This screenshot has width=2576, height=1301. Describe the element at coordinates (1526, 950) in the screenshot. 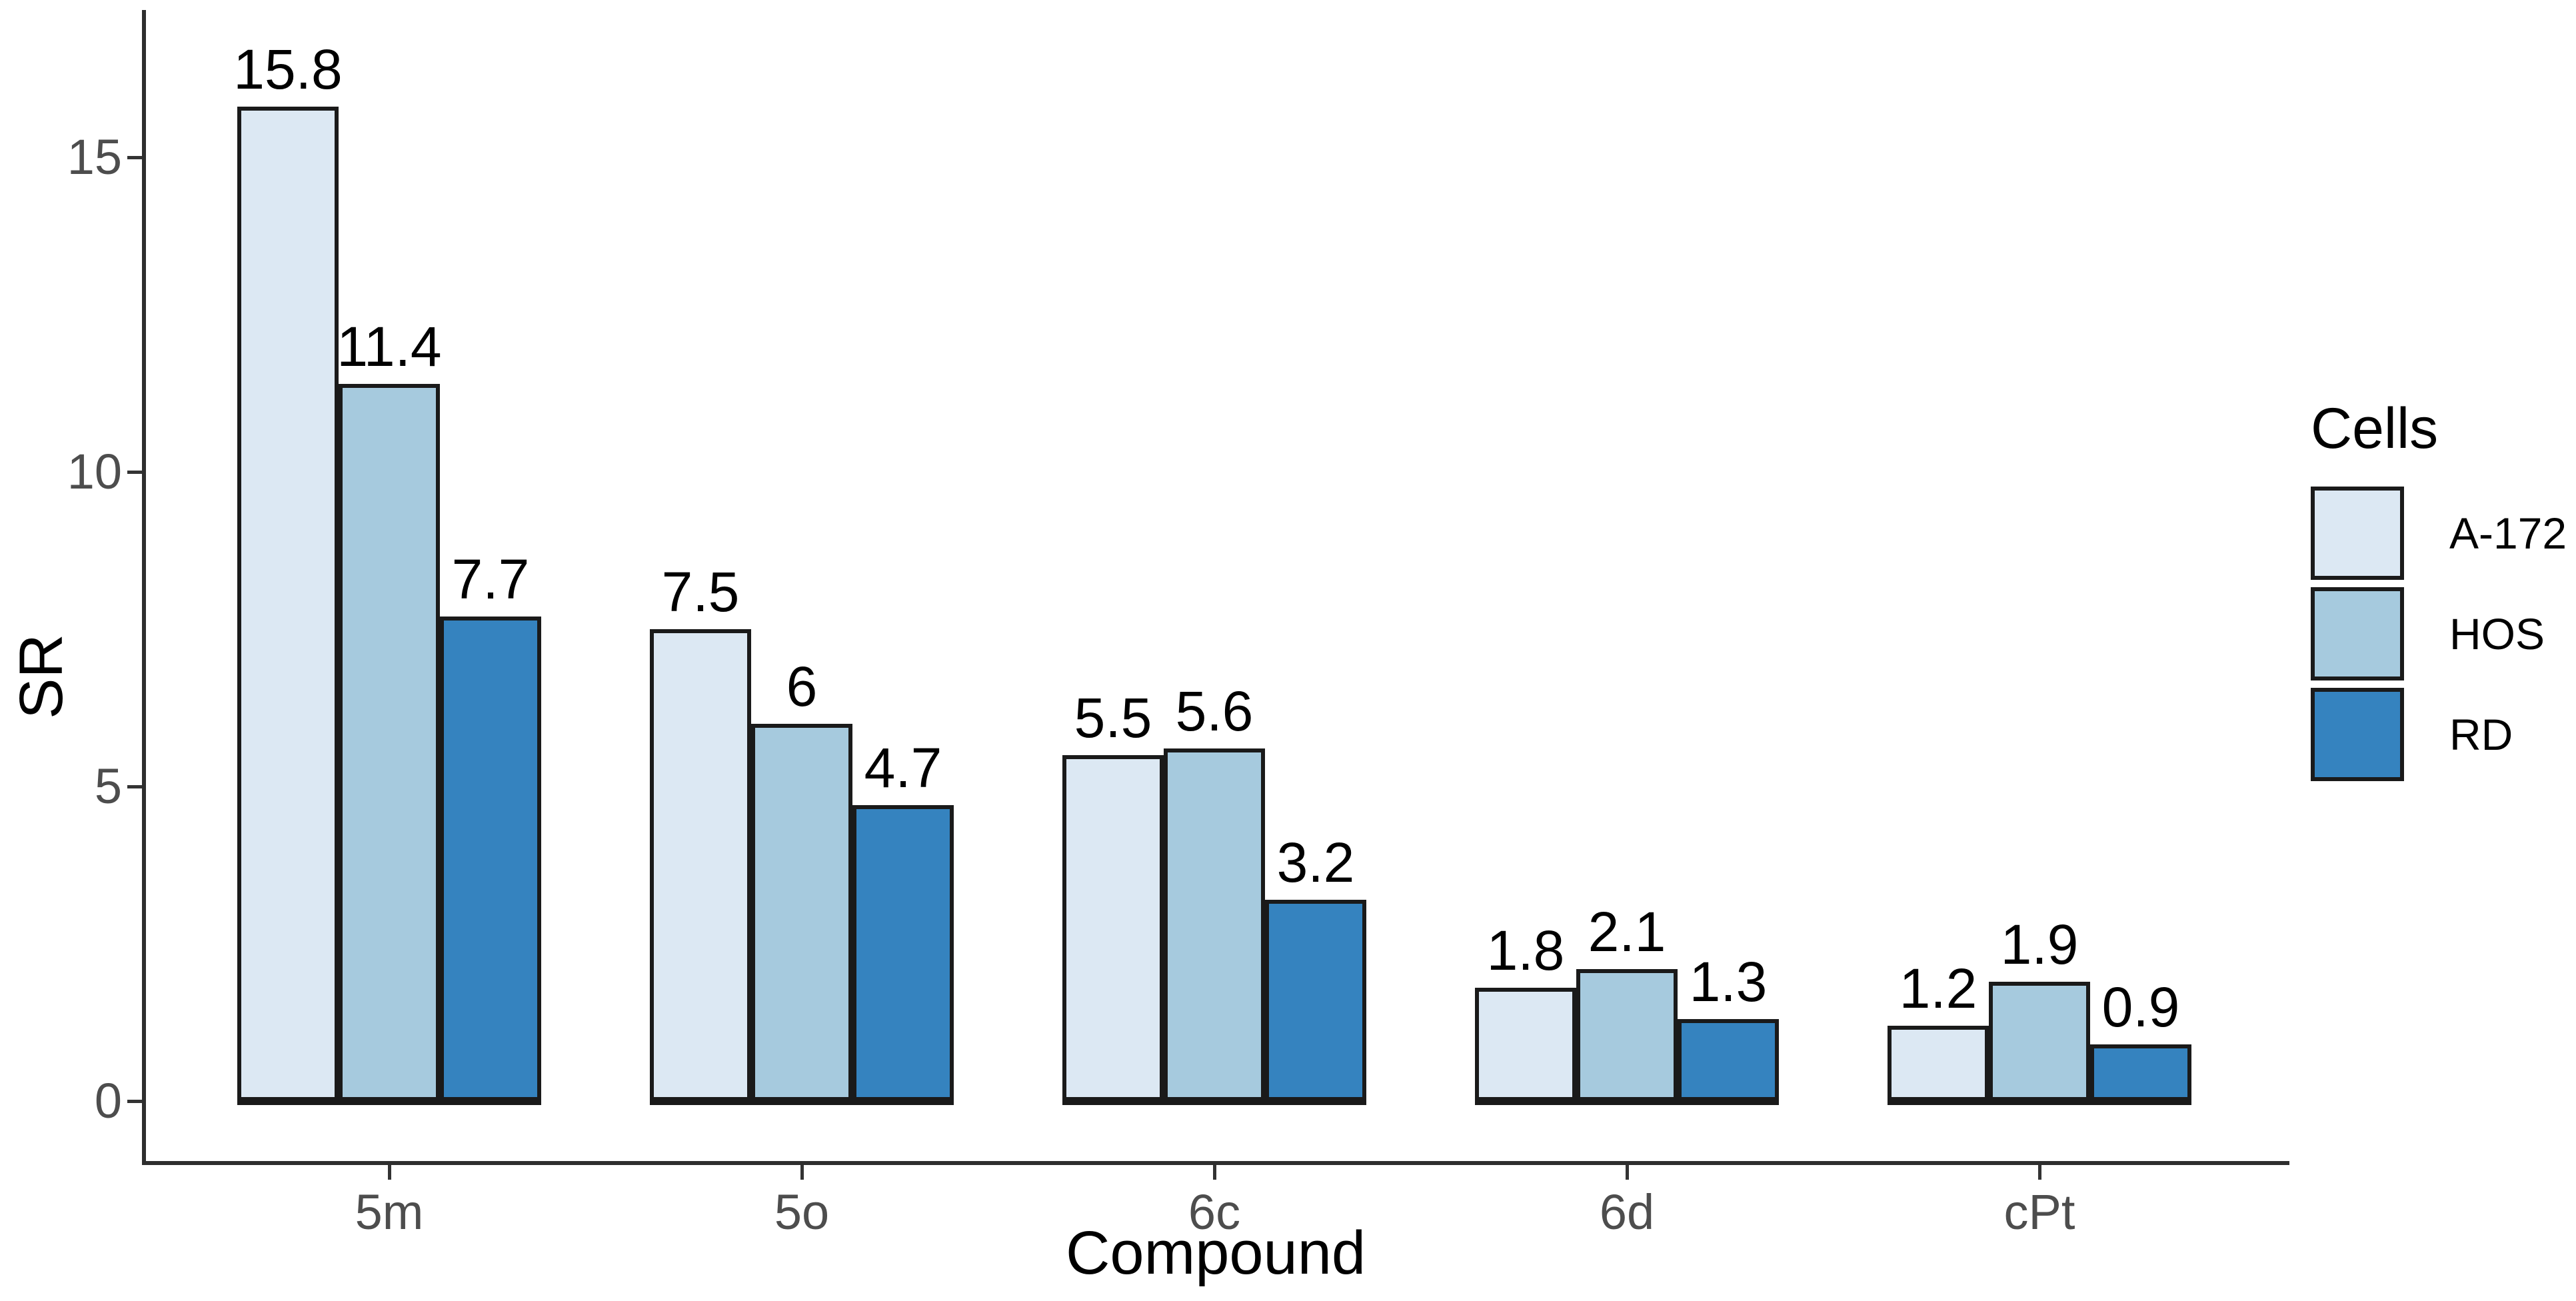

I see `bar-value-label: 1.8` at that location.